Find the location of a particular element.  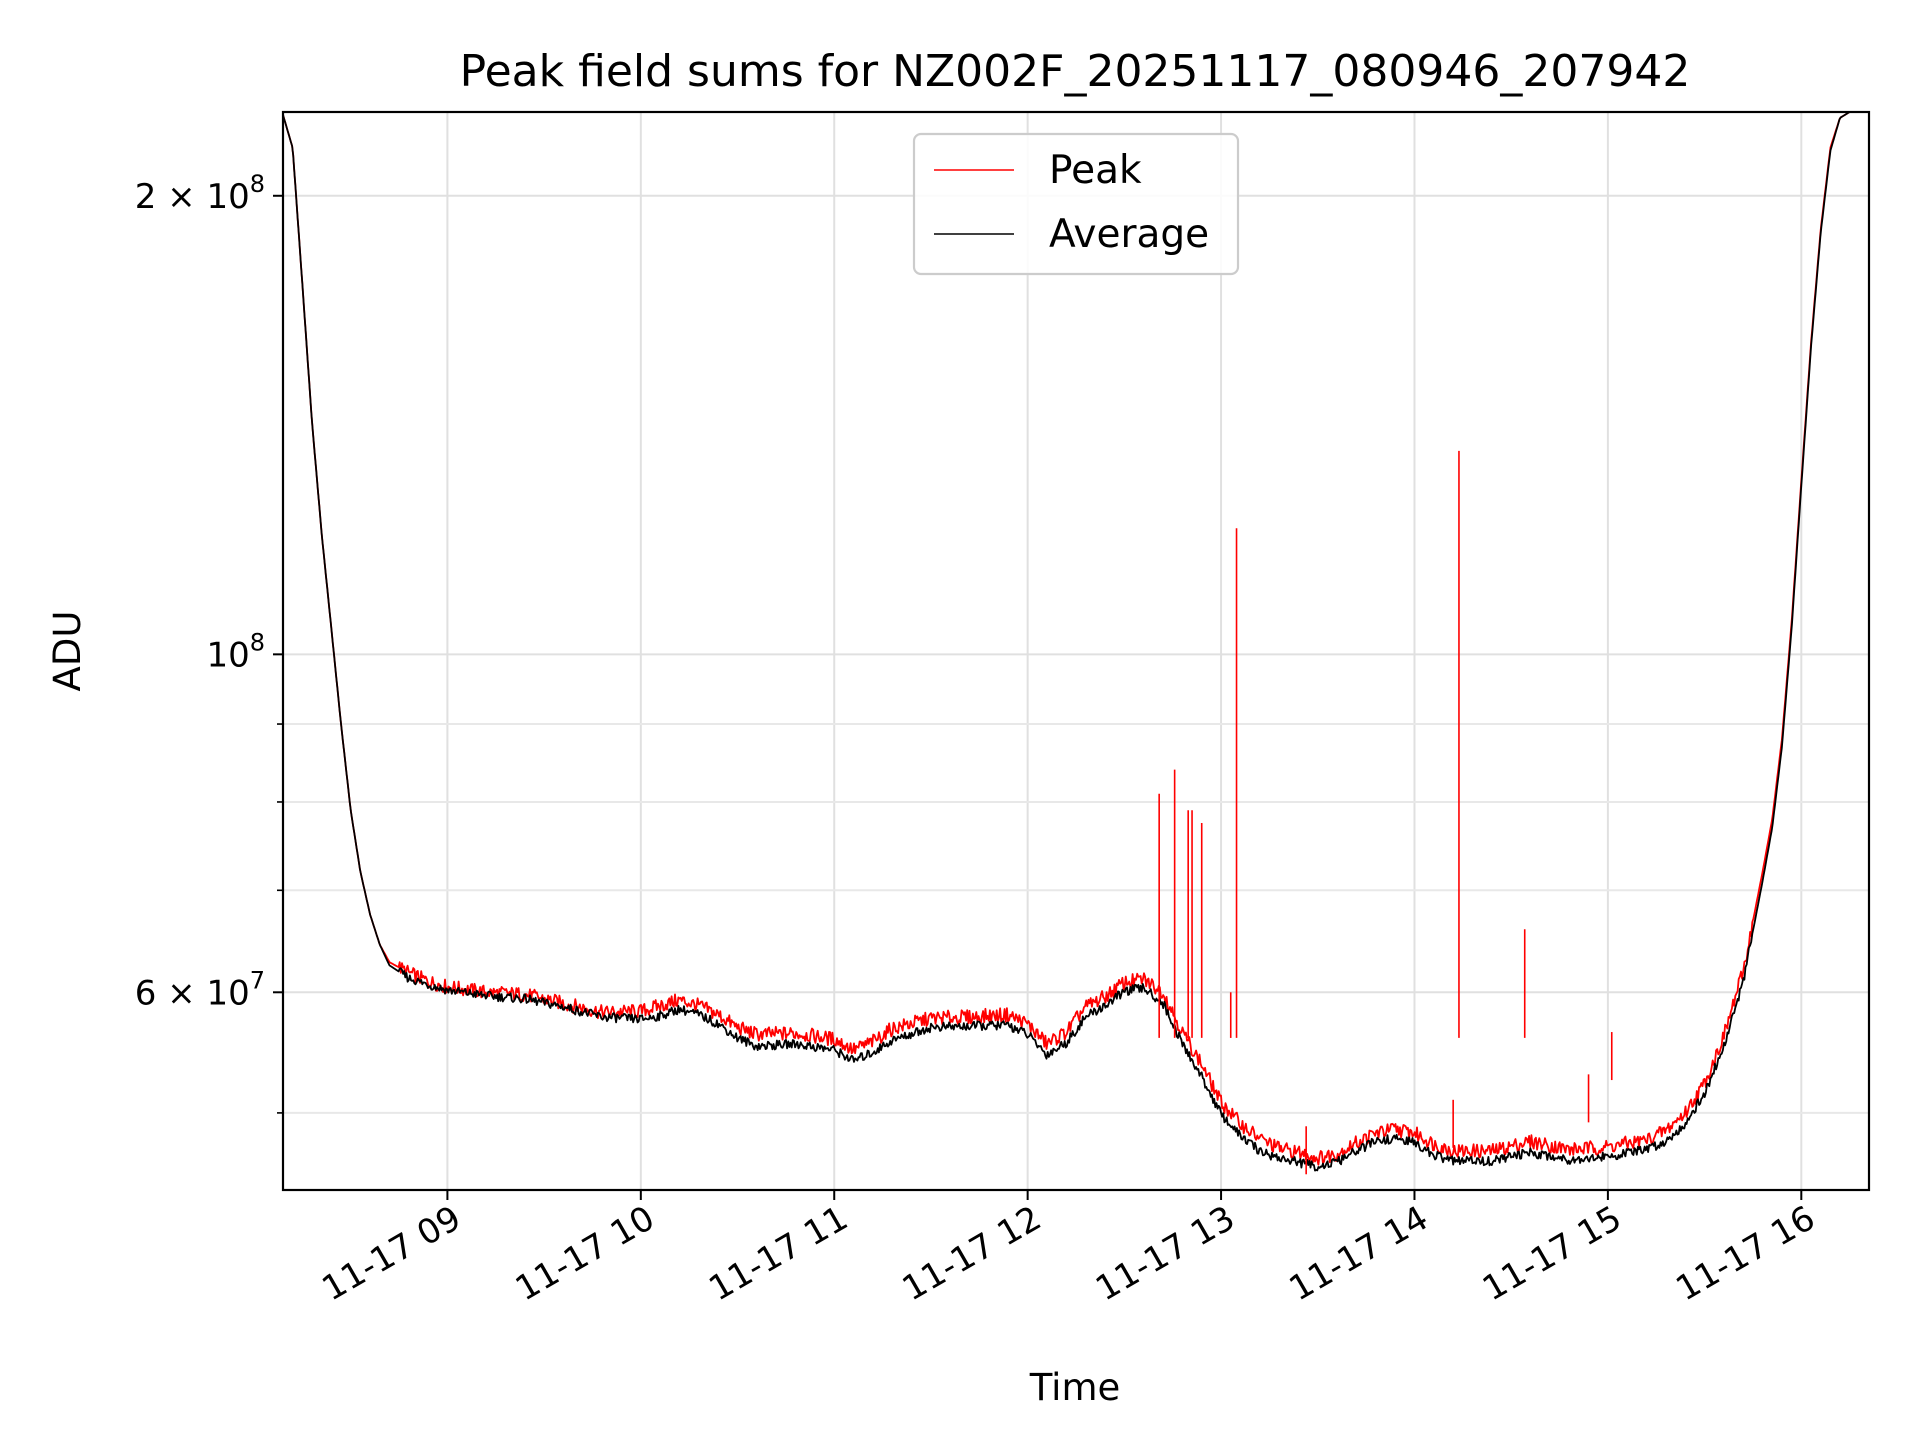

y-tick-label-base: 6 × 10 is located at coordinates (192, 993).